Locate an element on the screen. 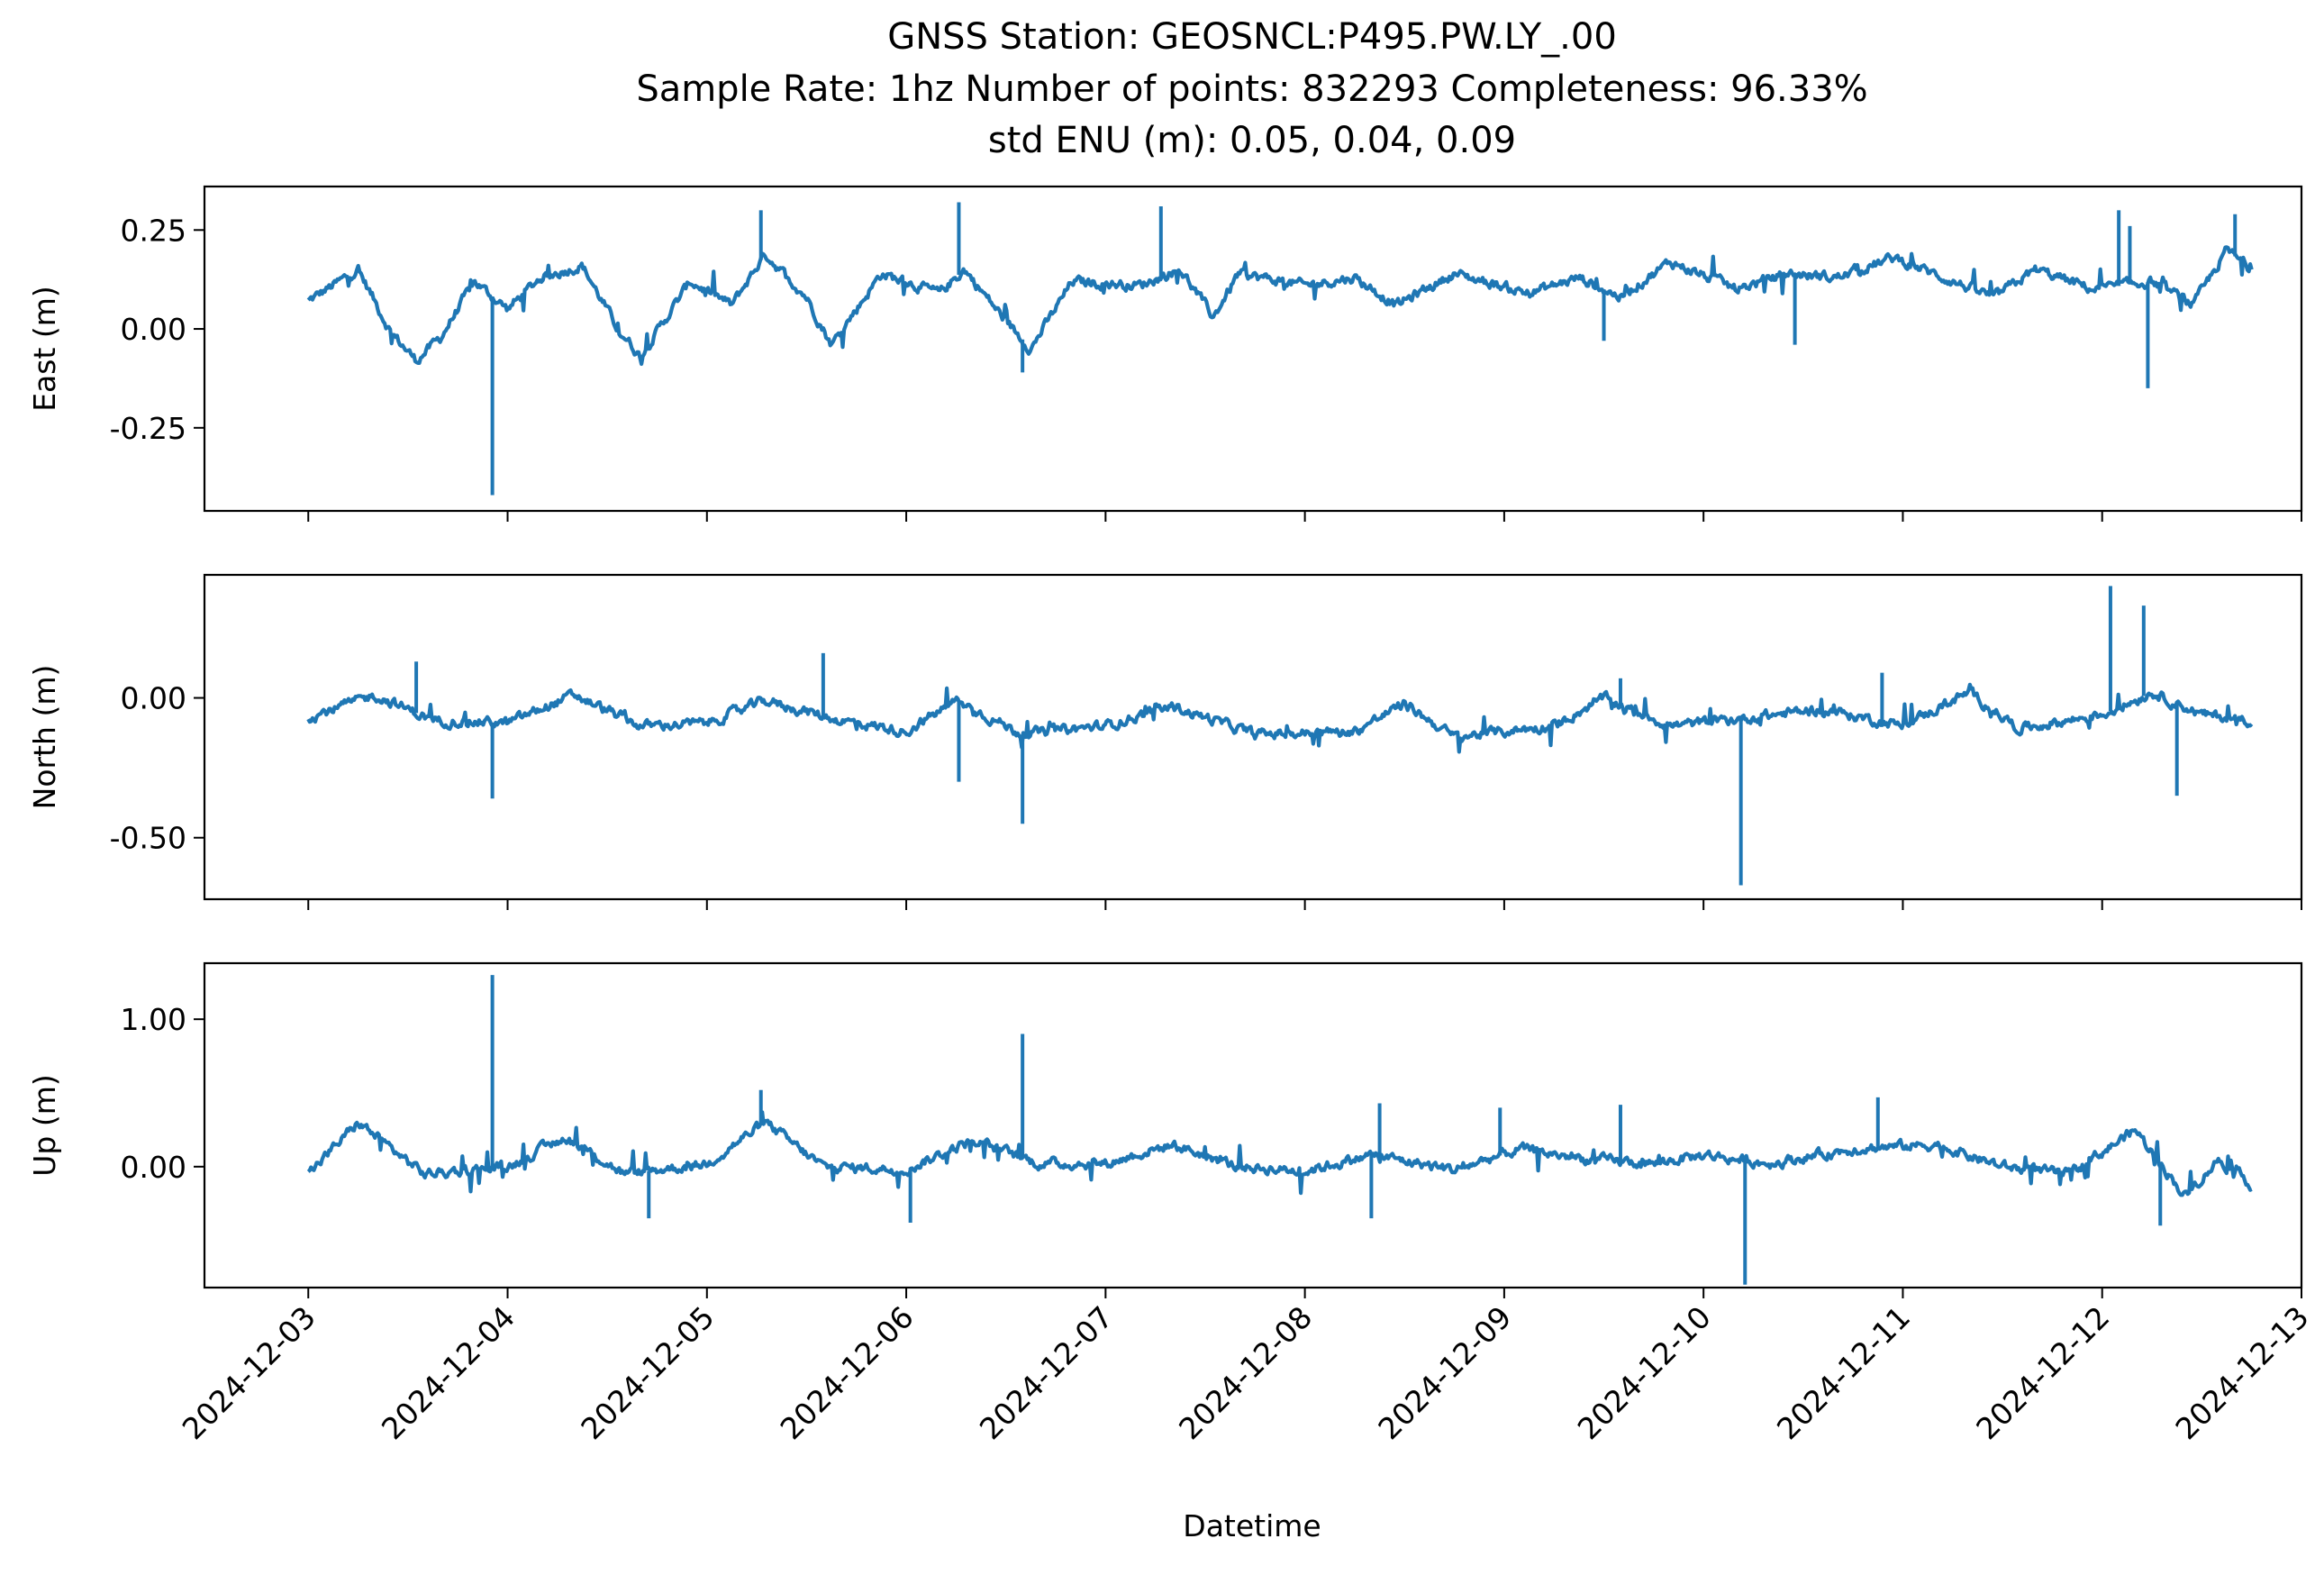  series-line-north is located at coordinates (1280, 718).